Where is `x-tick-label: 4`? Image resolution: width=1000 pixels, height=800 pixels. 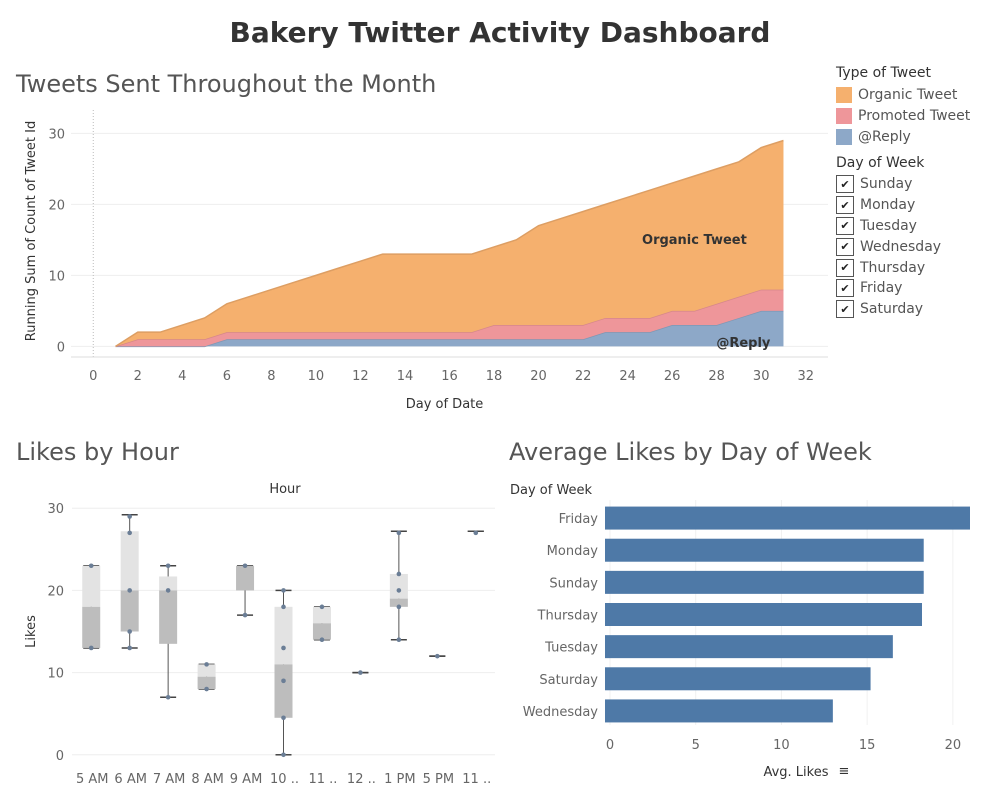 x-tick-label: 4 is located at coordinates (182, 376).